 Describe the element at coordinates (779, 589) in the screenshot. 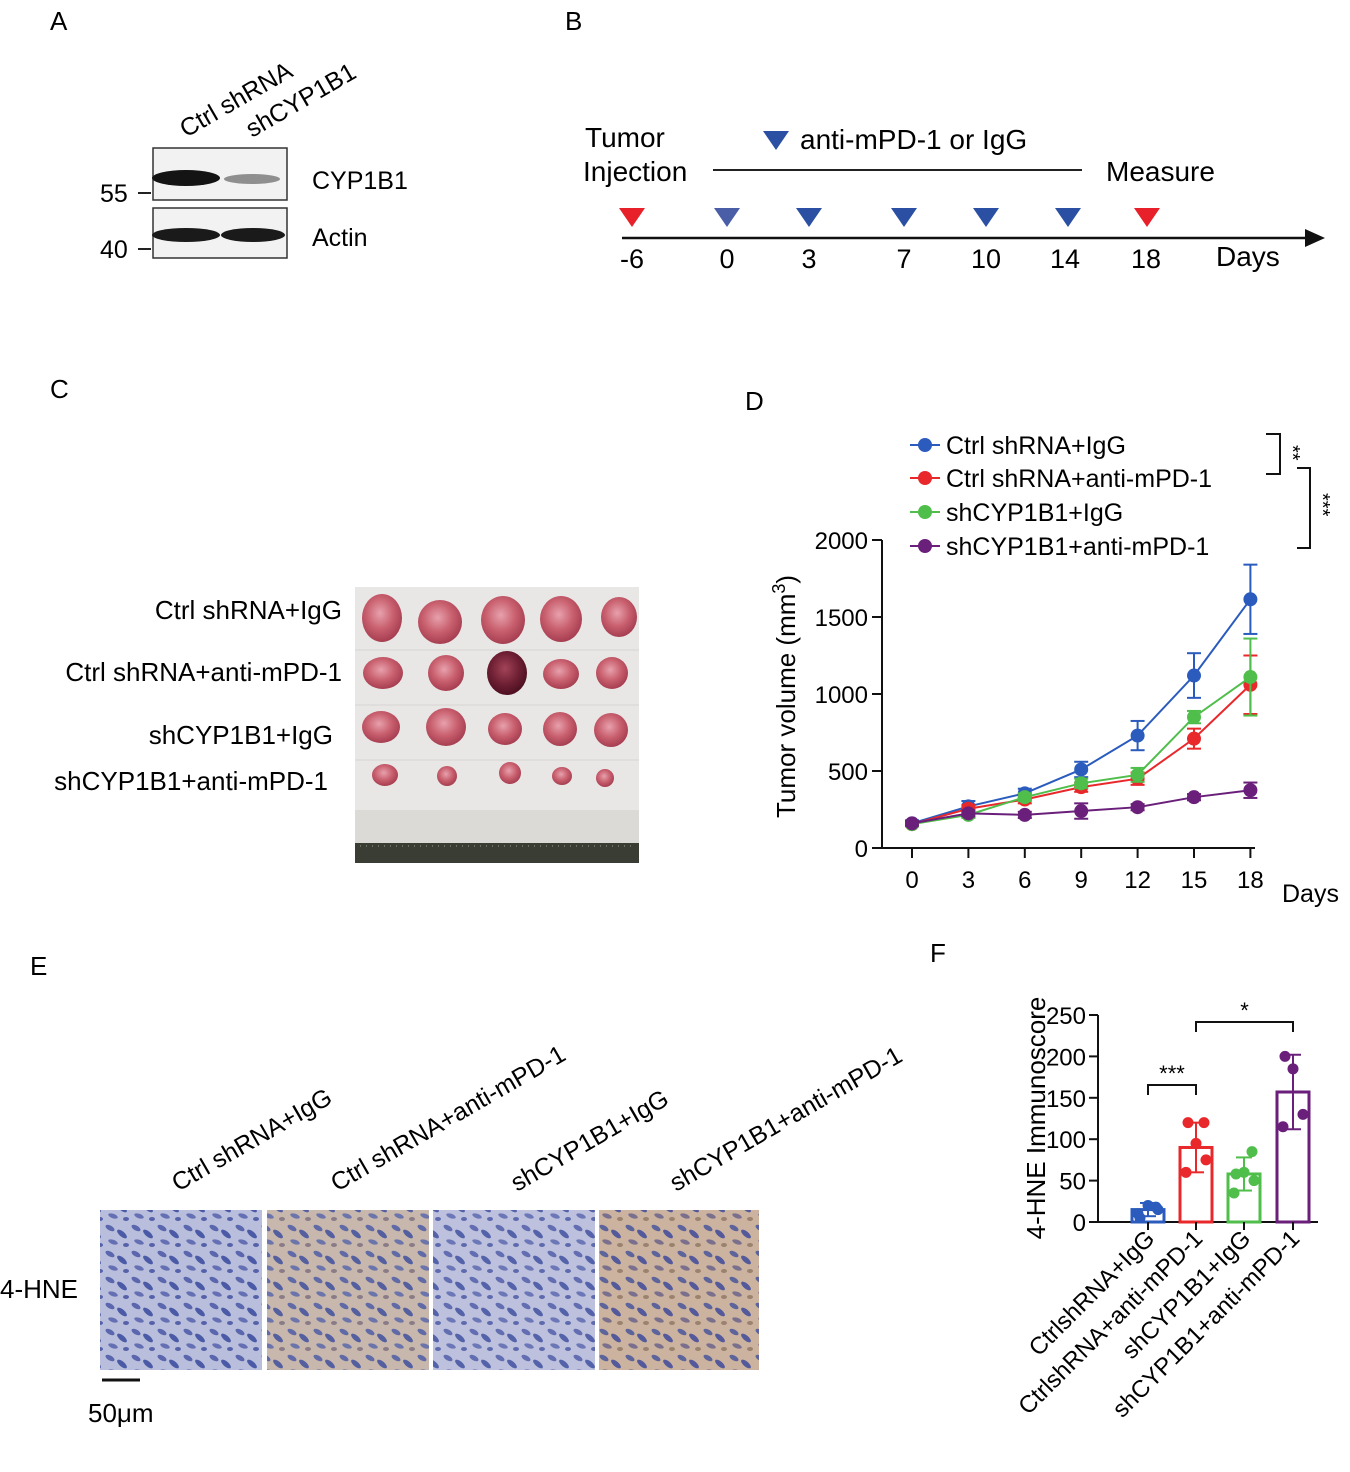

I see `y-axis-label-superscript: 3` at that location.